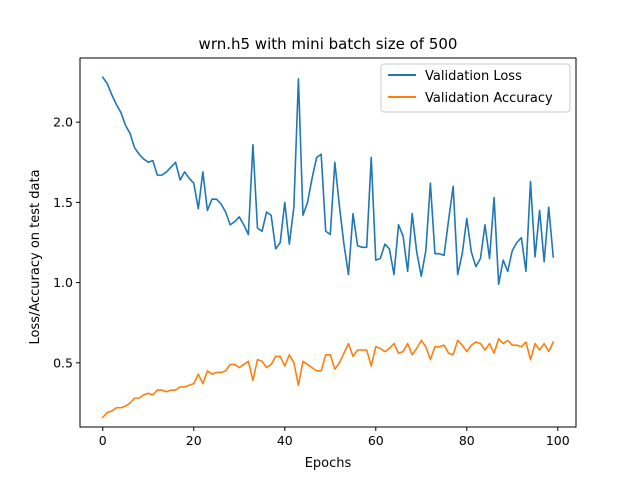  What do you see at coordinates (35, 256) in the screenshot?
I see `y-axis-label: Loss/Accuracy on test data` at bounding box center [35, 256].